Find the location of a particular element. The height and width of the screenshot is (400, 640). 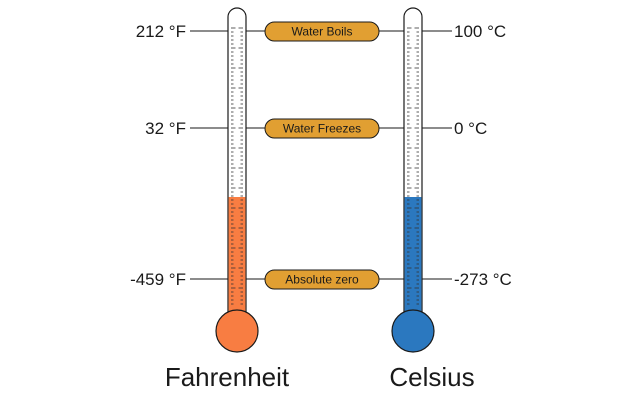

fahrenheit-value-freezes: 32 °F is located at coordinates (165, 128).